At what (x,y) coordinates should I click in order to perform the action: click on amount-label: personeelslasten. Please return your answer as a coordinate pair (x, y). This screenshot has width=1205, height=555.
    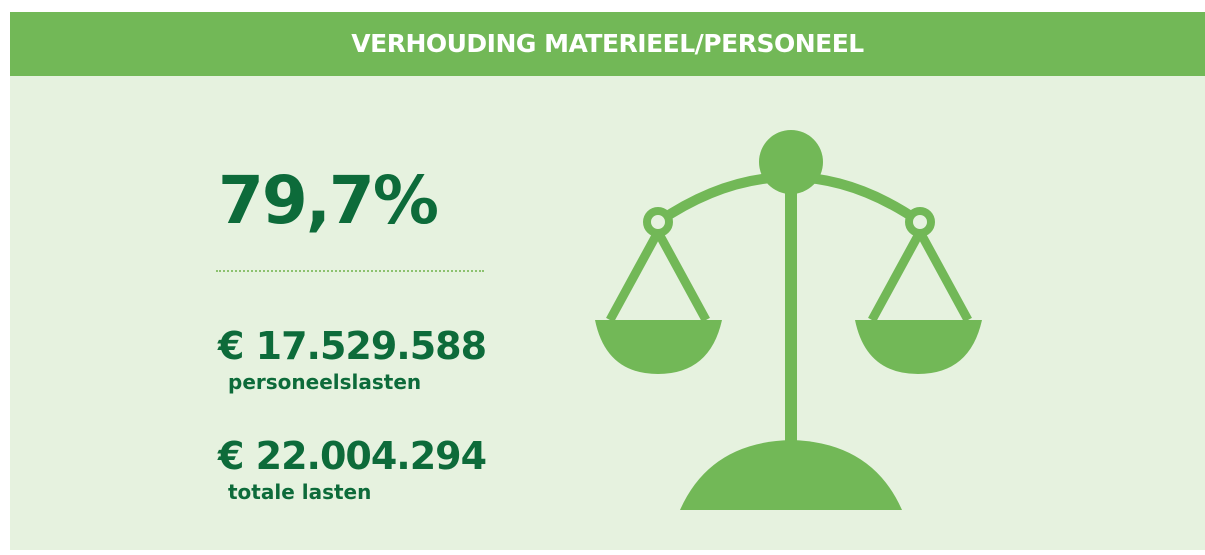
    Looking at the image, I should click on (325, 382).